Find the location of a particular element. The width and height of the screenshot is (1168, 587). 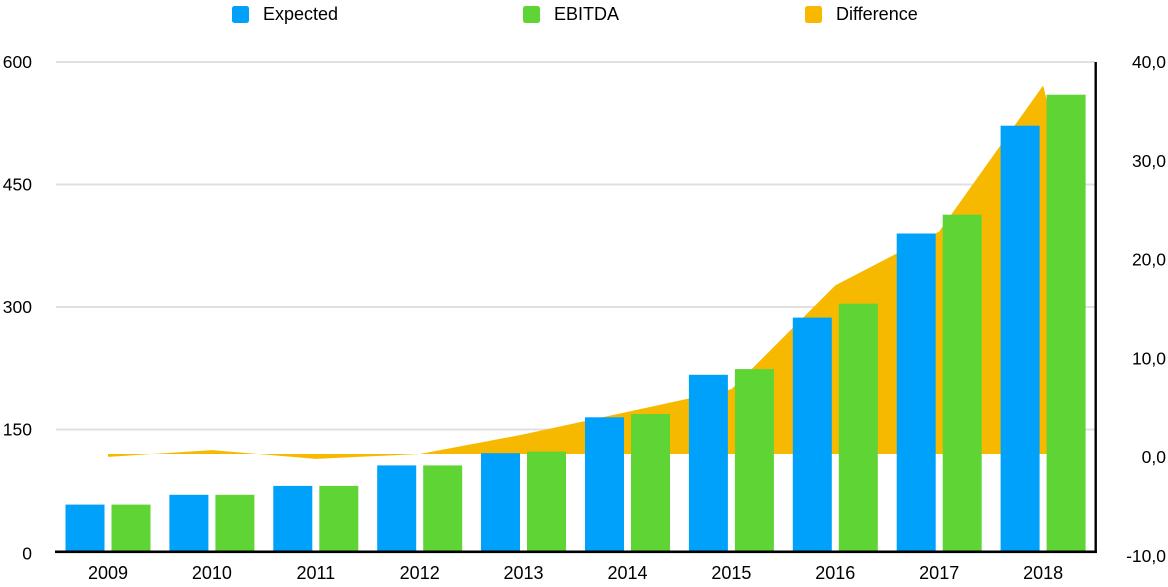

bar-expected-2012 is located at coordinates (397, 508).